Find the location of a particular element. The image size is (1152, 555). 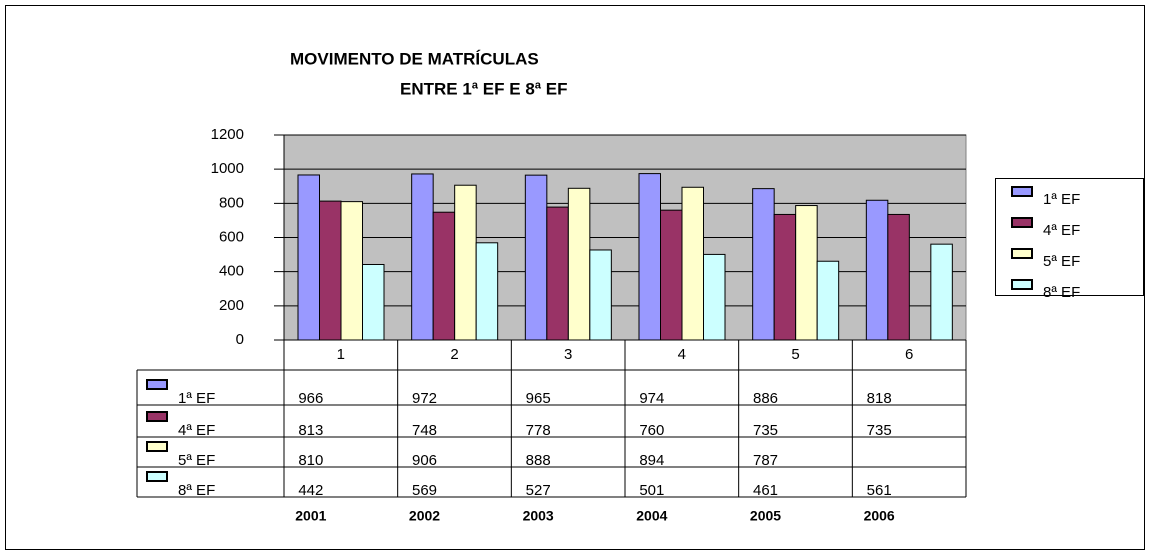

y-tick-label: 0 is located at coordinates (240, 339).